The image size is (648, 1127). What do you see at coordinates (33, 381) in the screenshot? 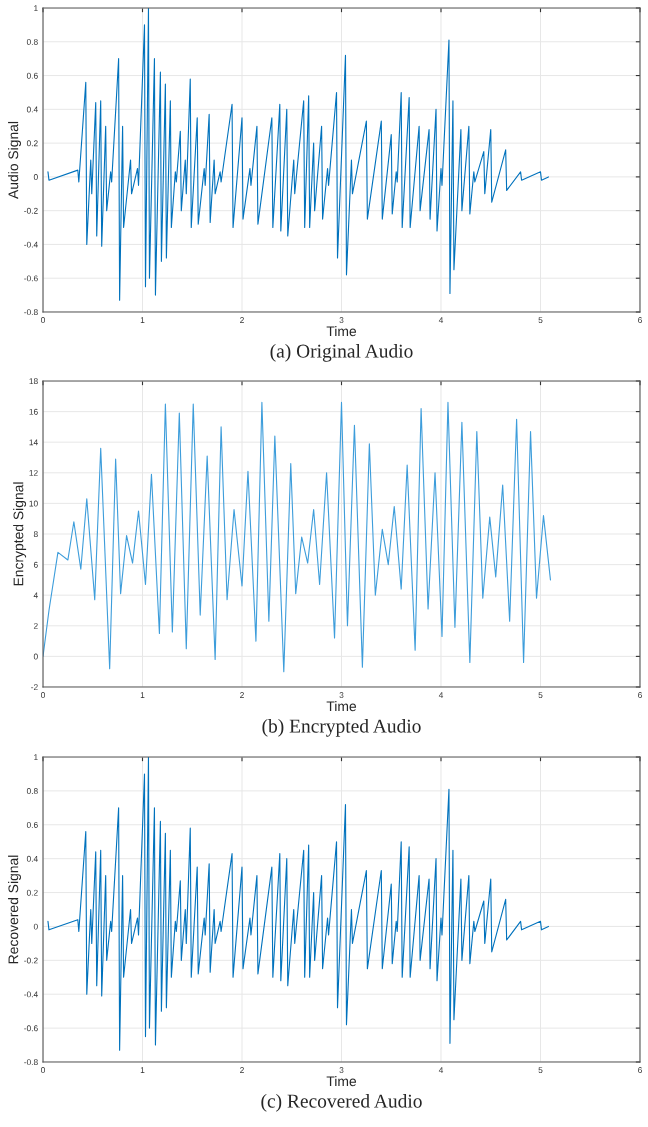
I see `y-tick-label: 18` at bounding box center [33, 381].